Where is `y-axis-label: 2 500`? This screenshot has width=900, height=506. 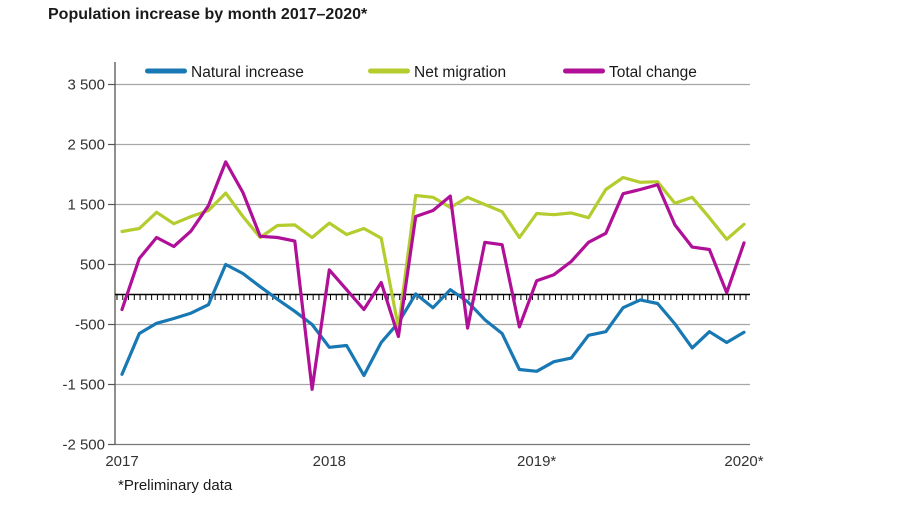 y-axis-label: 2 500 is located at coordinates (86, 145).